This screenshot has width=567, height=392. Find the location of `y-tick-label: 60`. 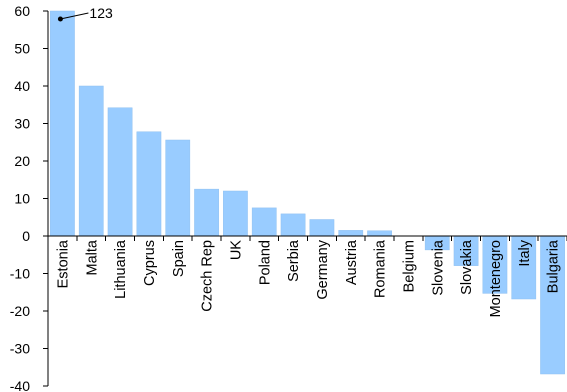

y-tick-label: 60 is located at coordinates (22, 11).